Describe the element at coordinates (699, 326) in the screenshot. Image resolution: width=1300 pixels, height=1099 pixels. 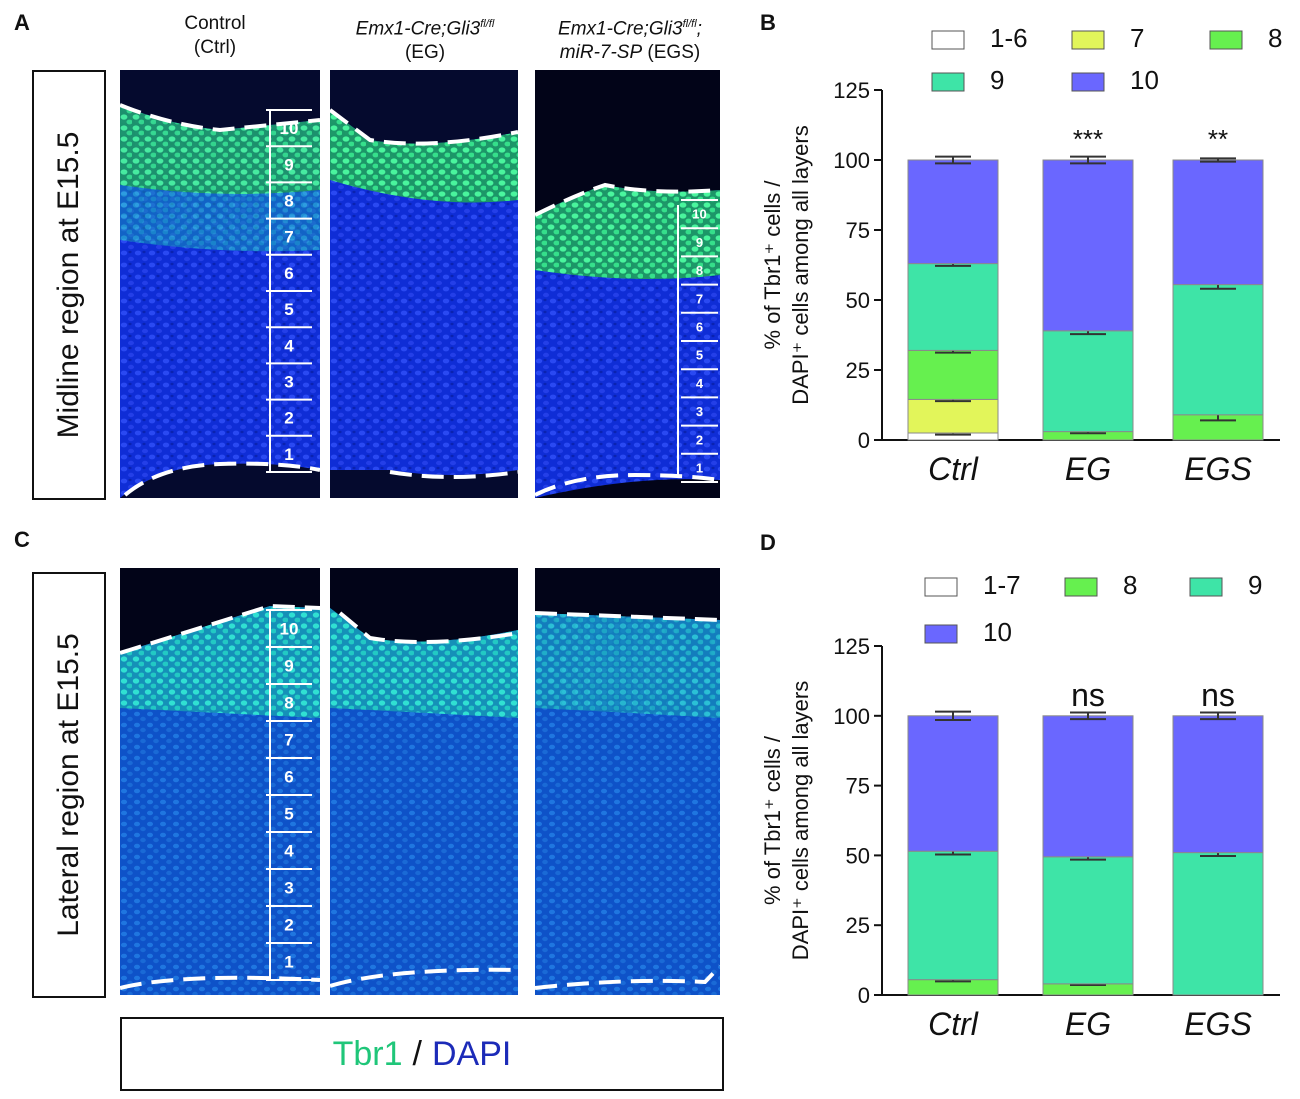
I see `layer-label-egs-midline: 6` at that location.